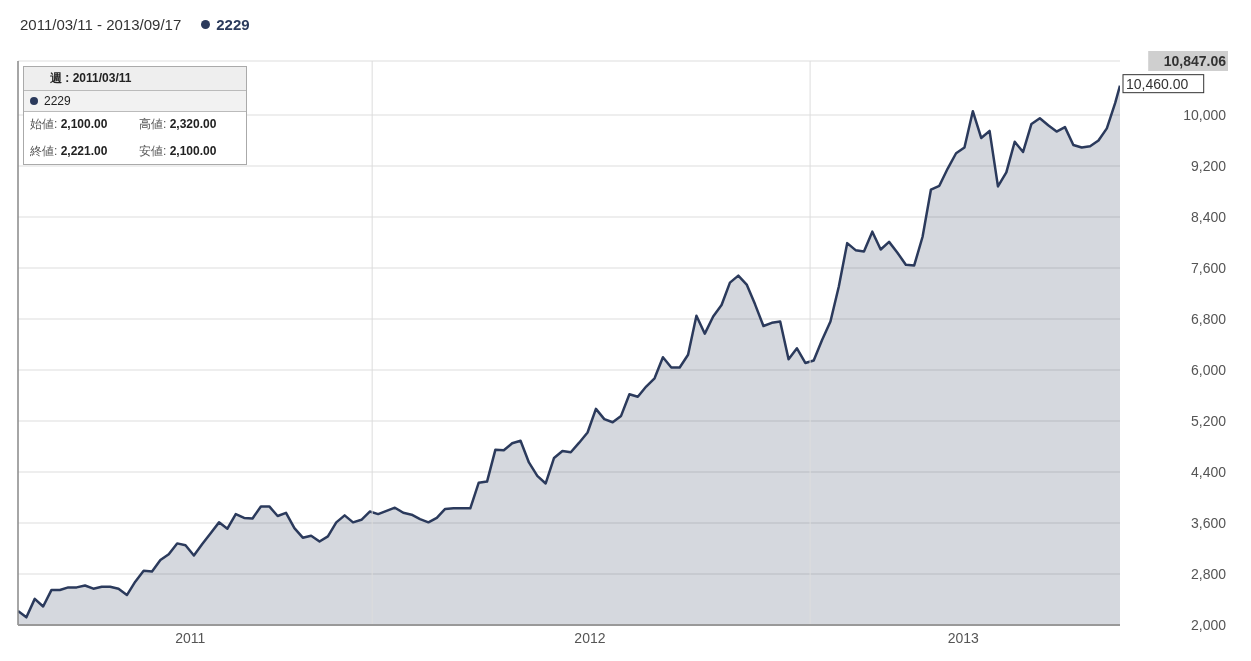 The height and width of the screenshot is (661, 1251). Describe the element at coordinates (1208, 472) in the screenshot. I see `y-tick-label: 4,400` at that location.